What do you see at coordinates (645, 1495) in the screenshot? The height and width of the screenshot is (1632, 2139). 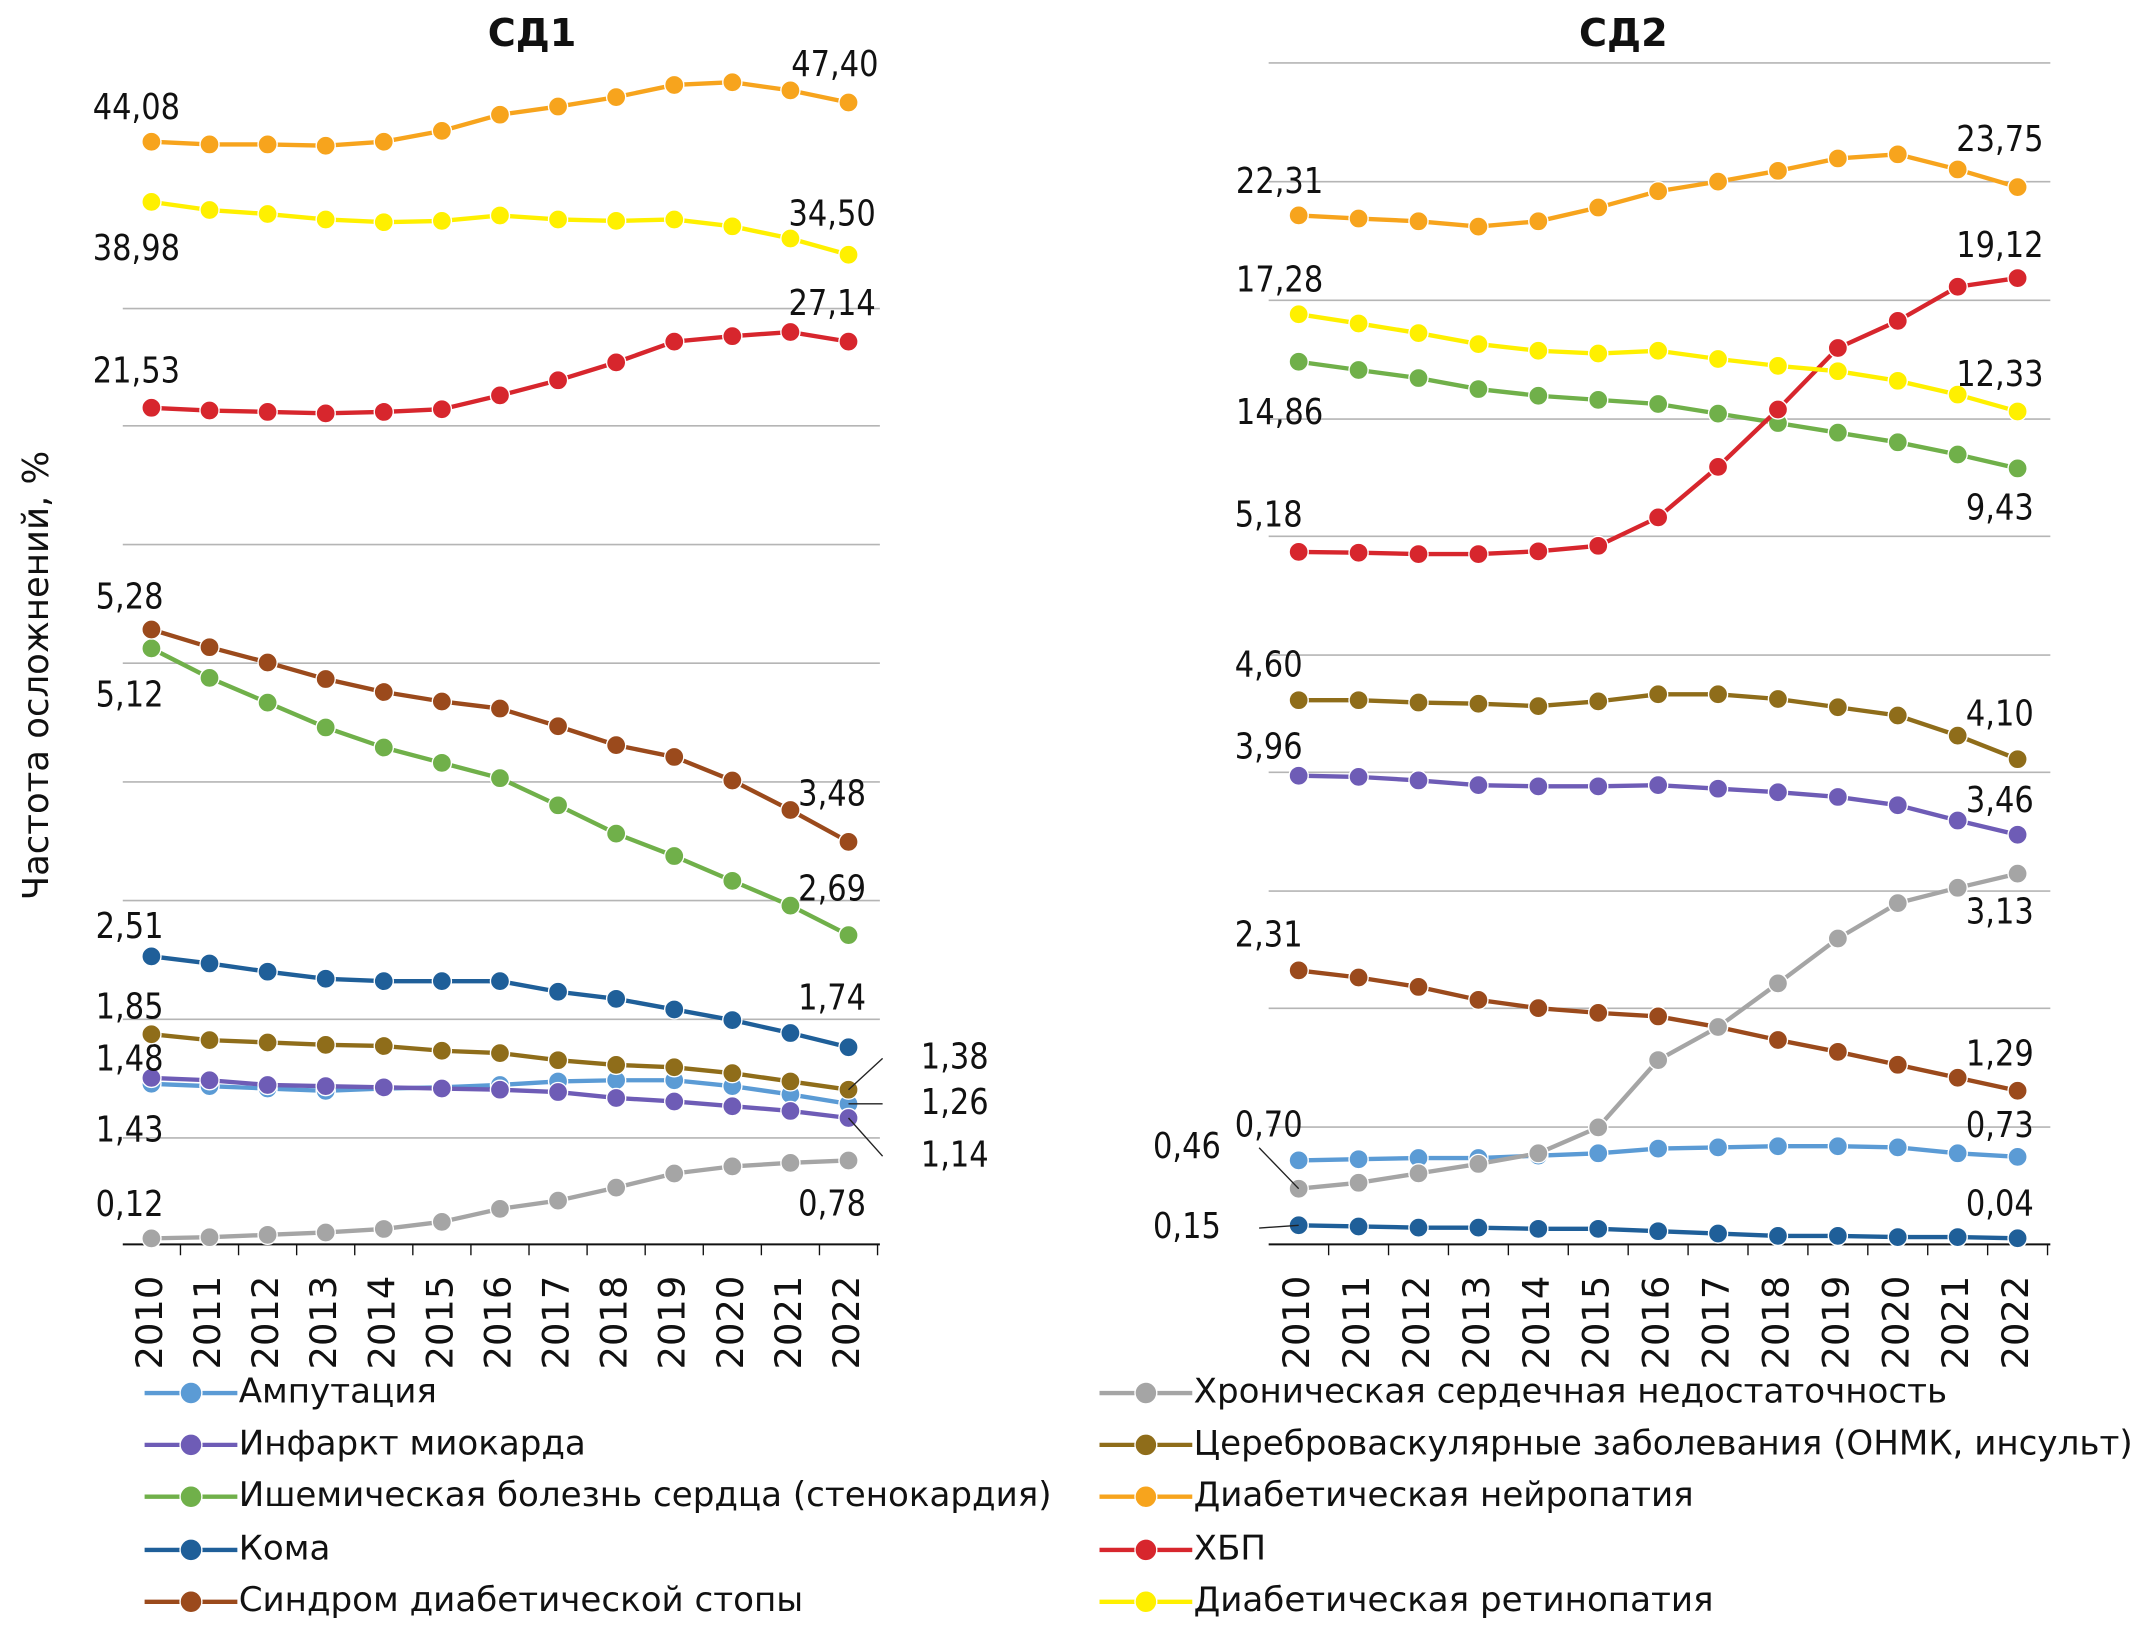 I see `legend-label: Ишемическая болезнь сердца (стенокардия)` at bounding box center [645, 1495].